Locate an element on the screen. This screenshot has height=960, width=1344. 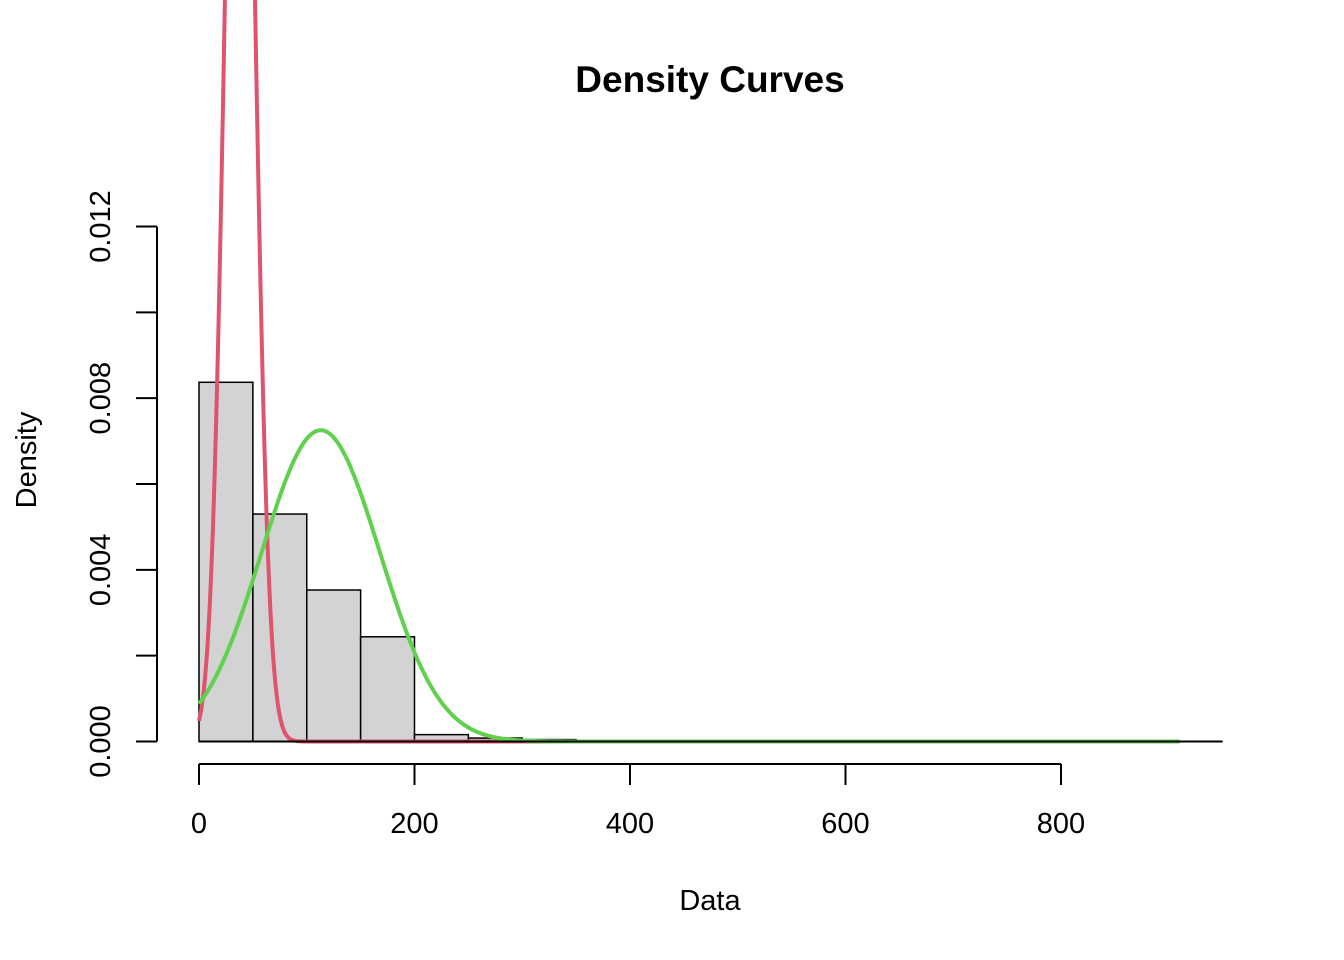
y-tick-label: 0.012 is located at coordinates (101, 226).